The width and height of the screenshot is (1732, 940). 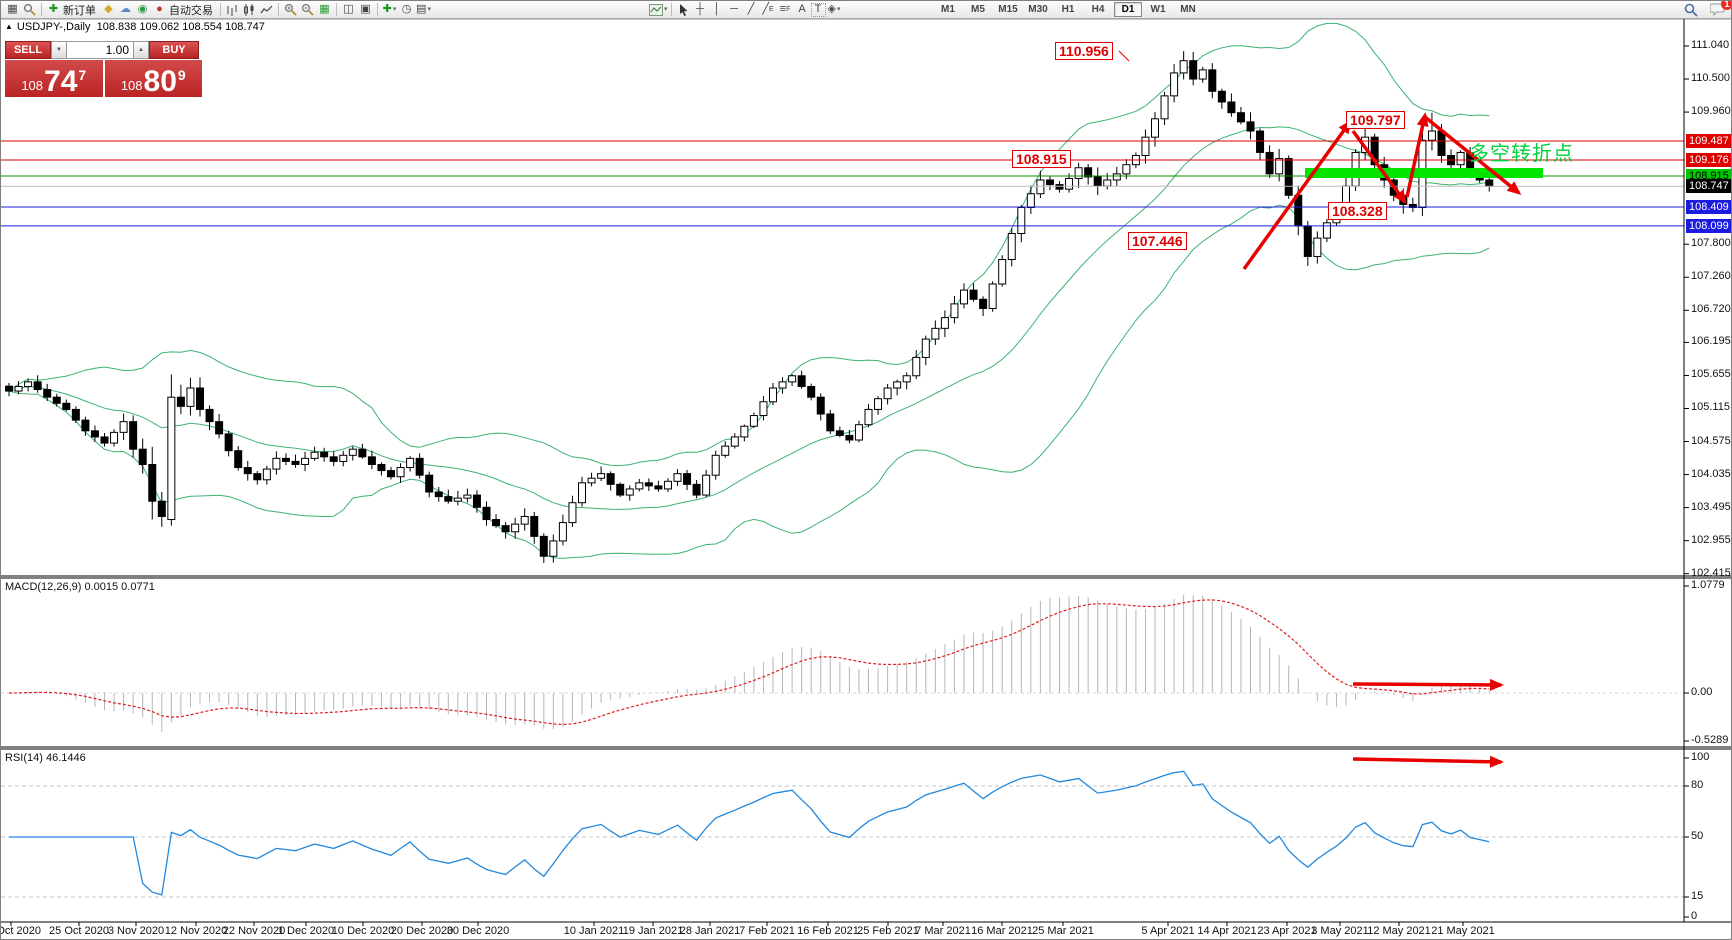 I want to click on zoom-in-icon, so click(x=290, y=9).